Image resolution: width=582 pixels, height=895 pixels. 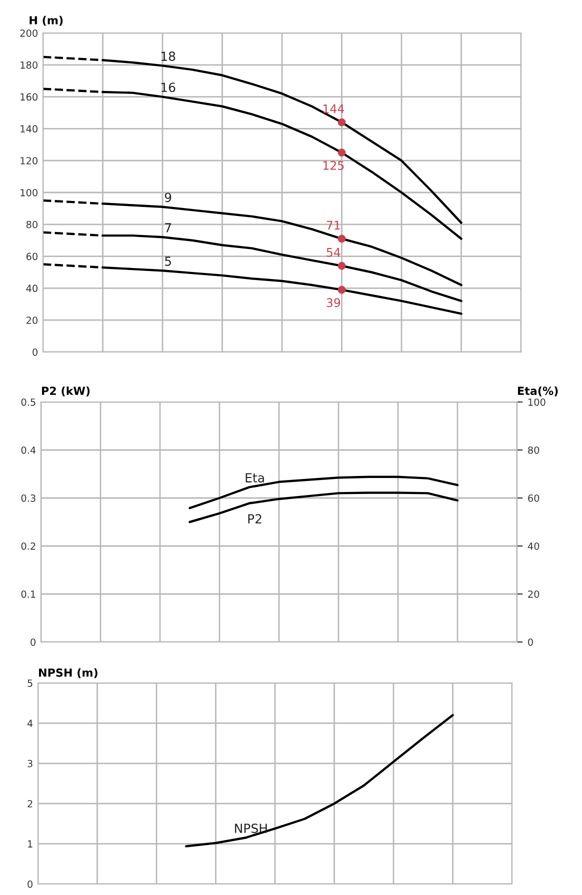 I want to click on y-tick-label: 140, so click(x=29, y=129).